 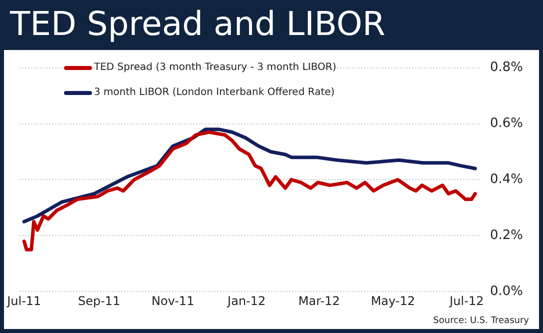 What do you see at coordinates (507, 236) in the screenshot?
I see `y-tick-label: 0.2%` at bounding box center [507, 236].